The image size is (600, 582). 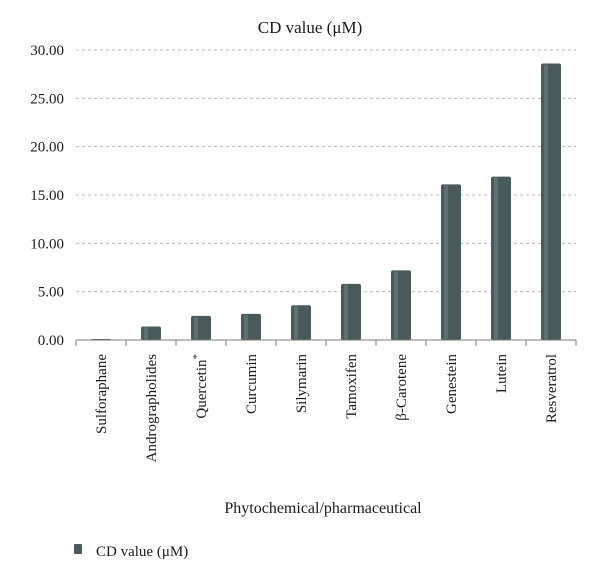 I want to click on y-tick-label: 25.00, so click(x=47, y=99).